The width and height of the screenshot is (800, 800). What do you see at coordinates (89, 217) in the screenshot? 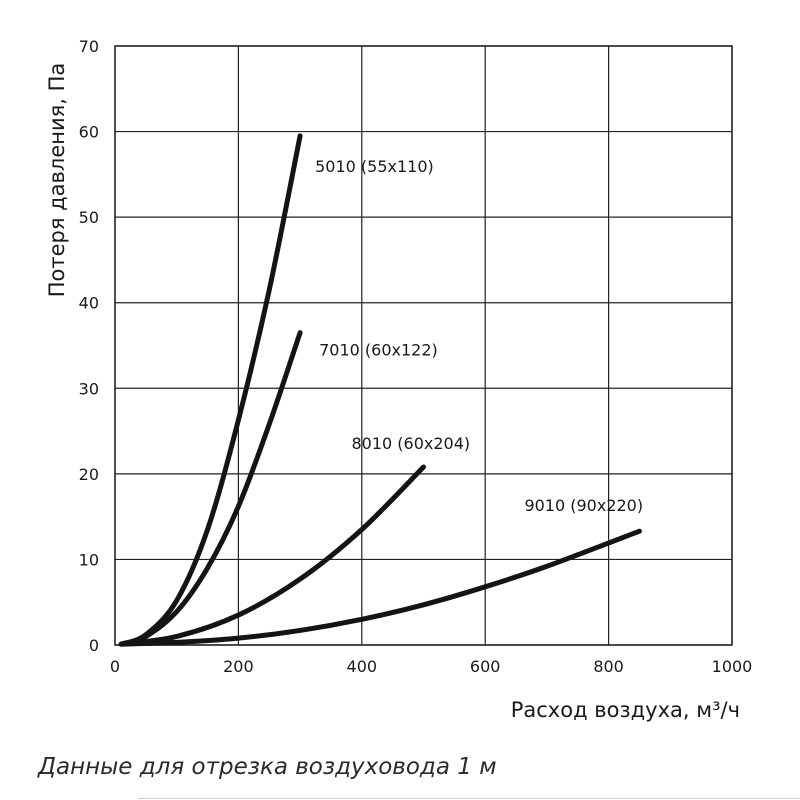
I see `y-tick-label: 50` at bounding box center [89, 217].